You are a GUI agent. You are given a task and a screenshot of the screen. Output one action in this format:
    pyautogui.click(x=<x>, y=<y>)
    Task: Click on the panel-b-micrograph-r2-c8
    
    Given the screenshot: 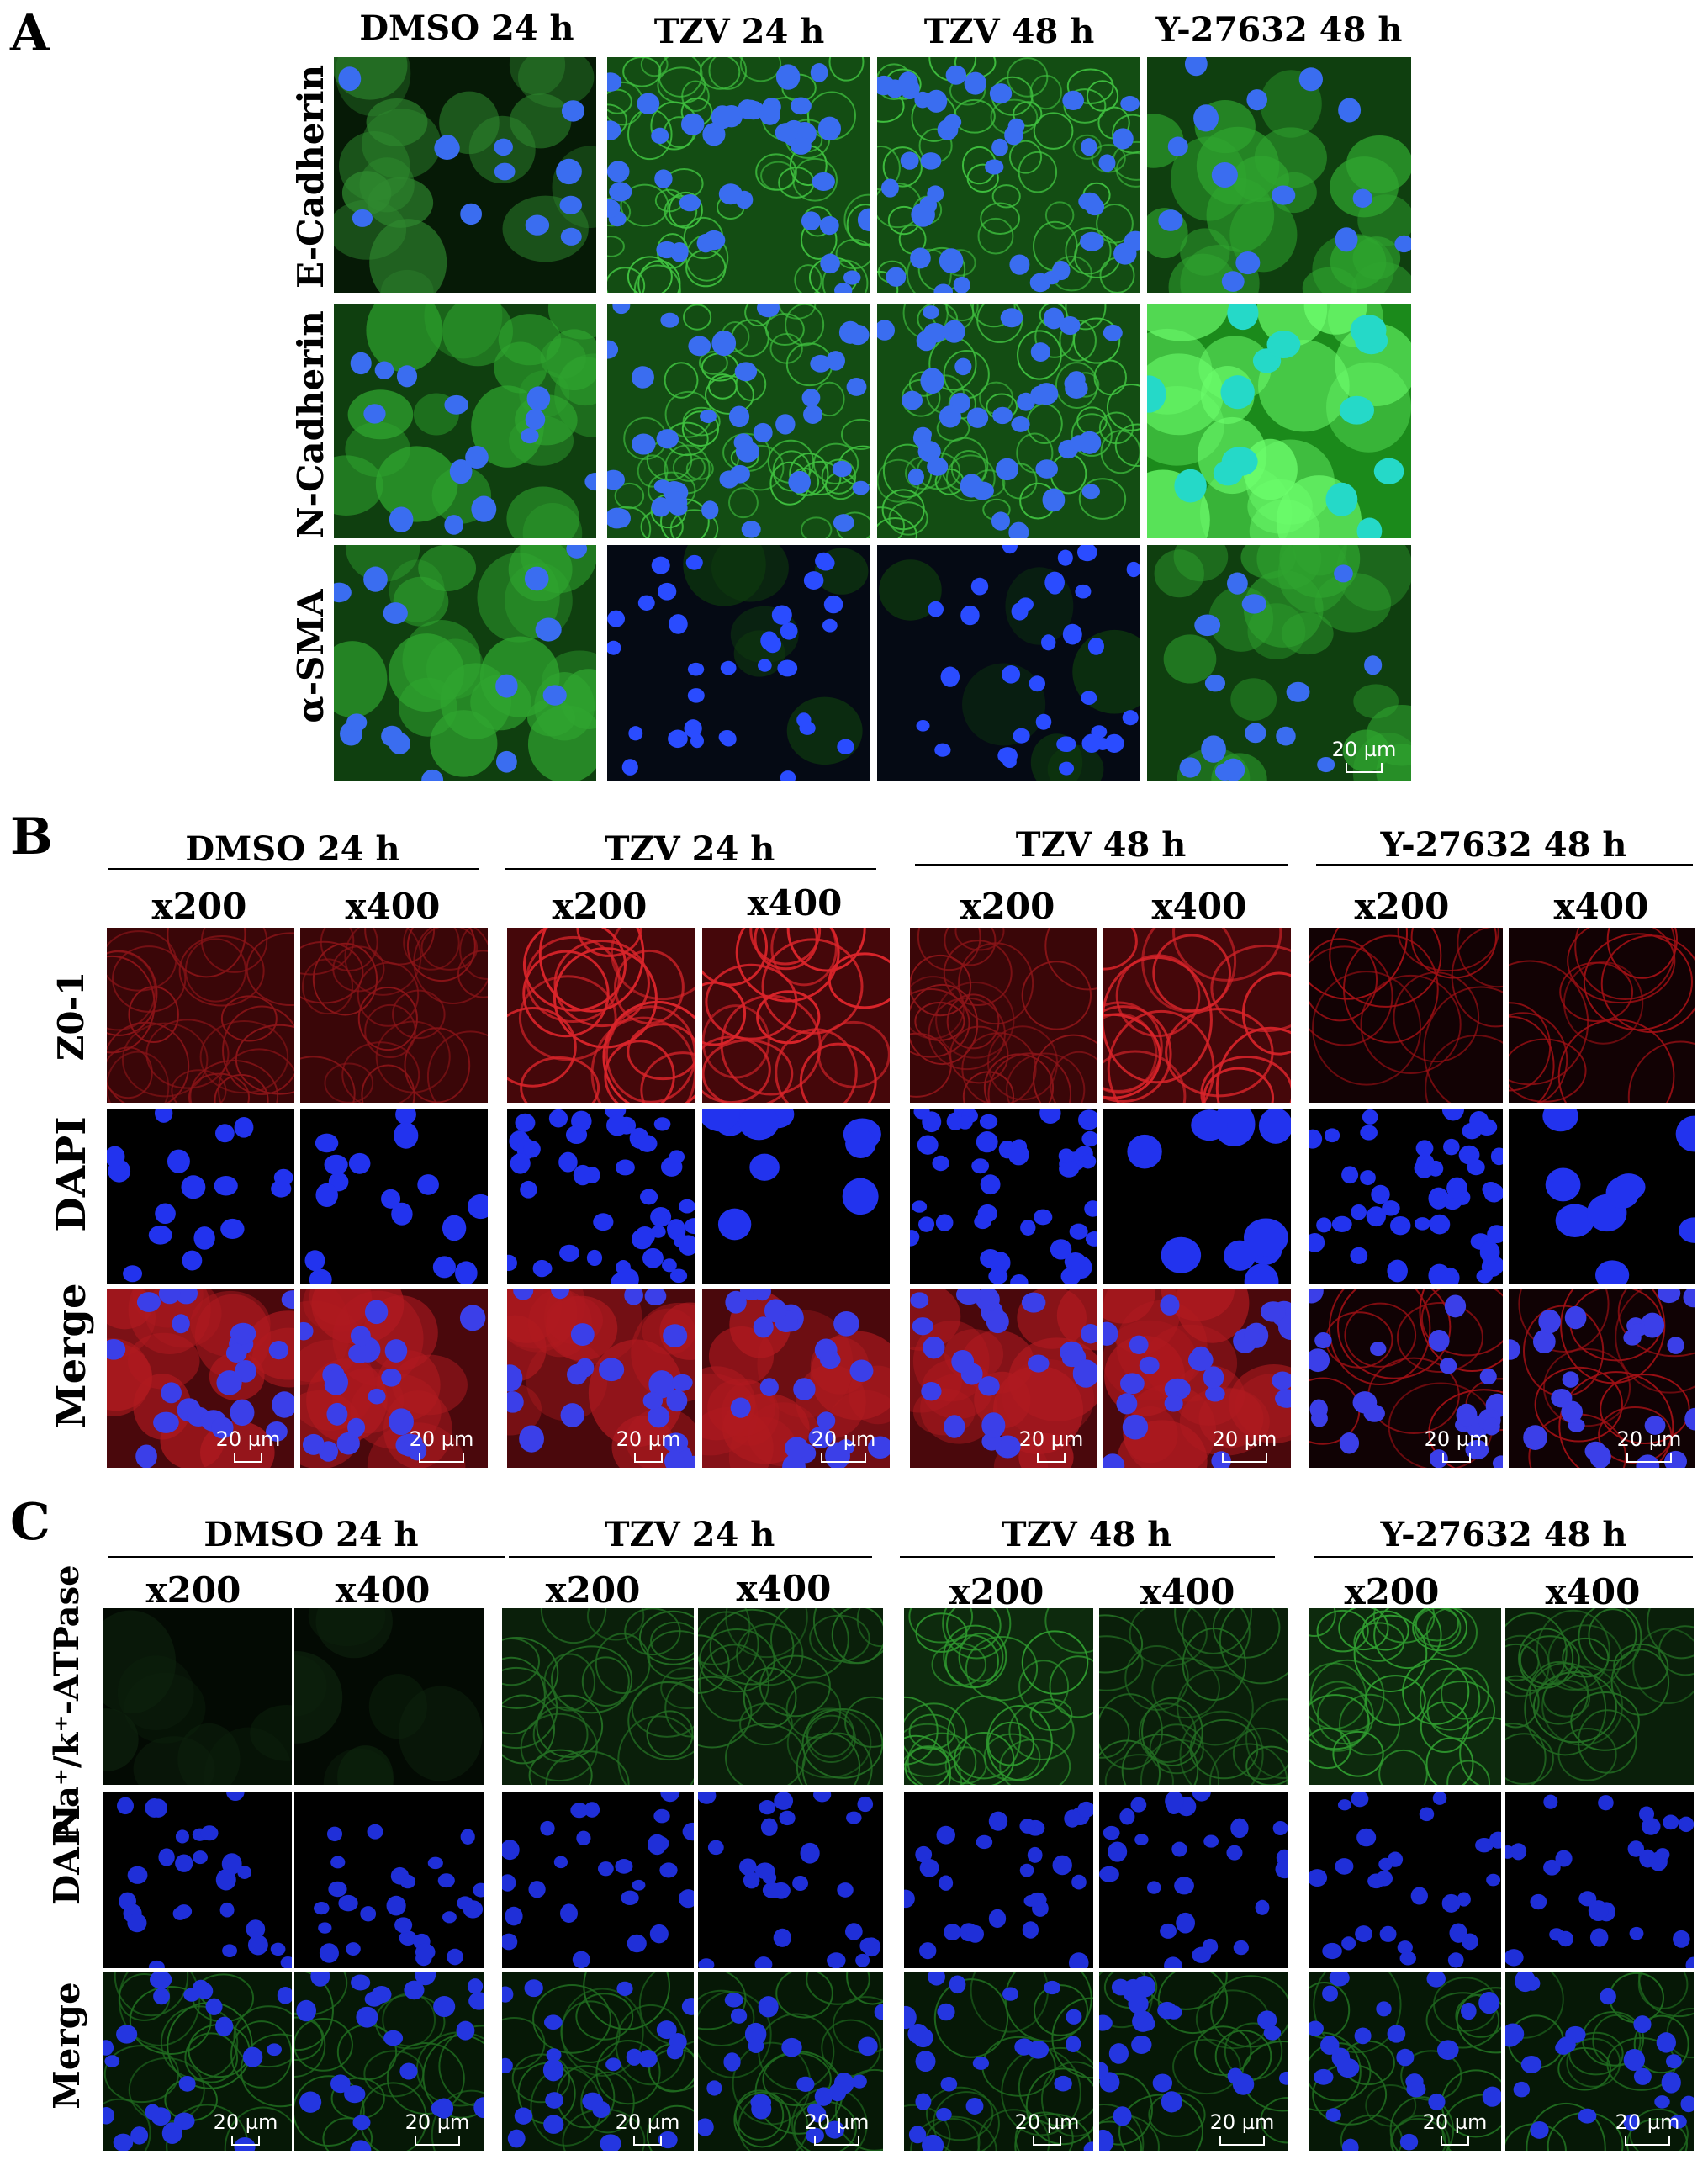 What is the action you would take?
    pyautogui.click(x=1602, y=1196)
    